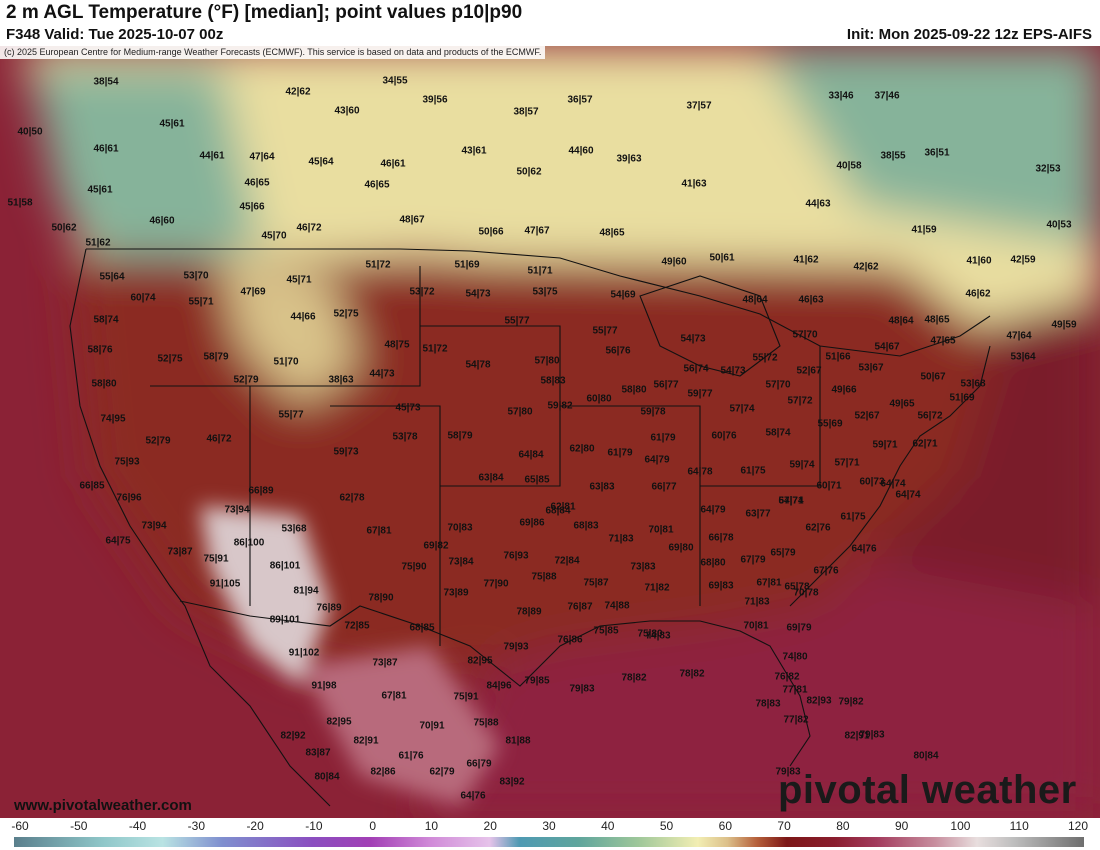  What do you see at coordinates (549, 826) in the screenshot?
I see `colorbar-tick: 30` at bounding box center [549, 826].